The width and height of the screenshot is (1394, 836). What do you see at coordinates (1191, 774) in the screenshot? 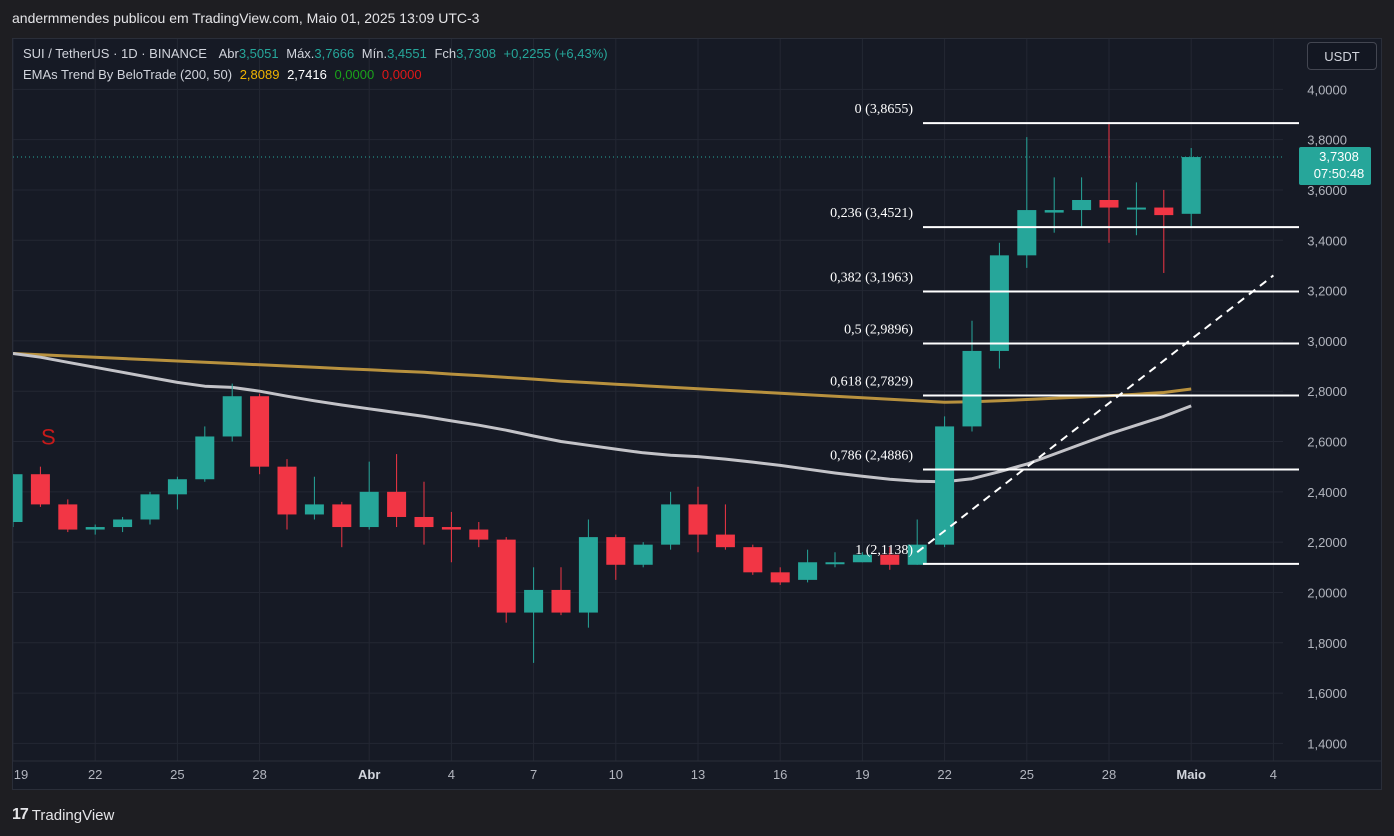
I see `time-axis-label: Maio` at bounding box center [1191, 774].